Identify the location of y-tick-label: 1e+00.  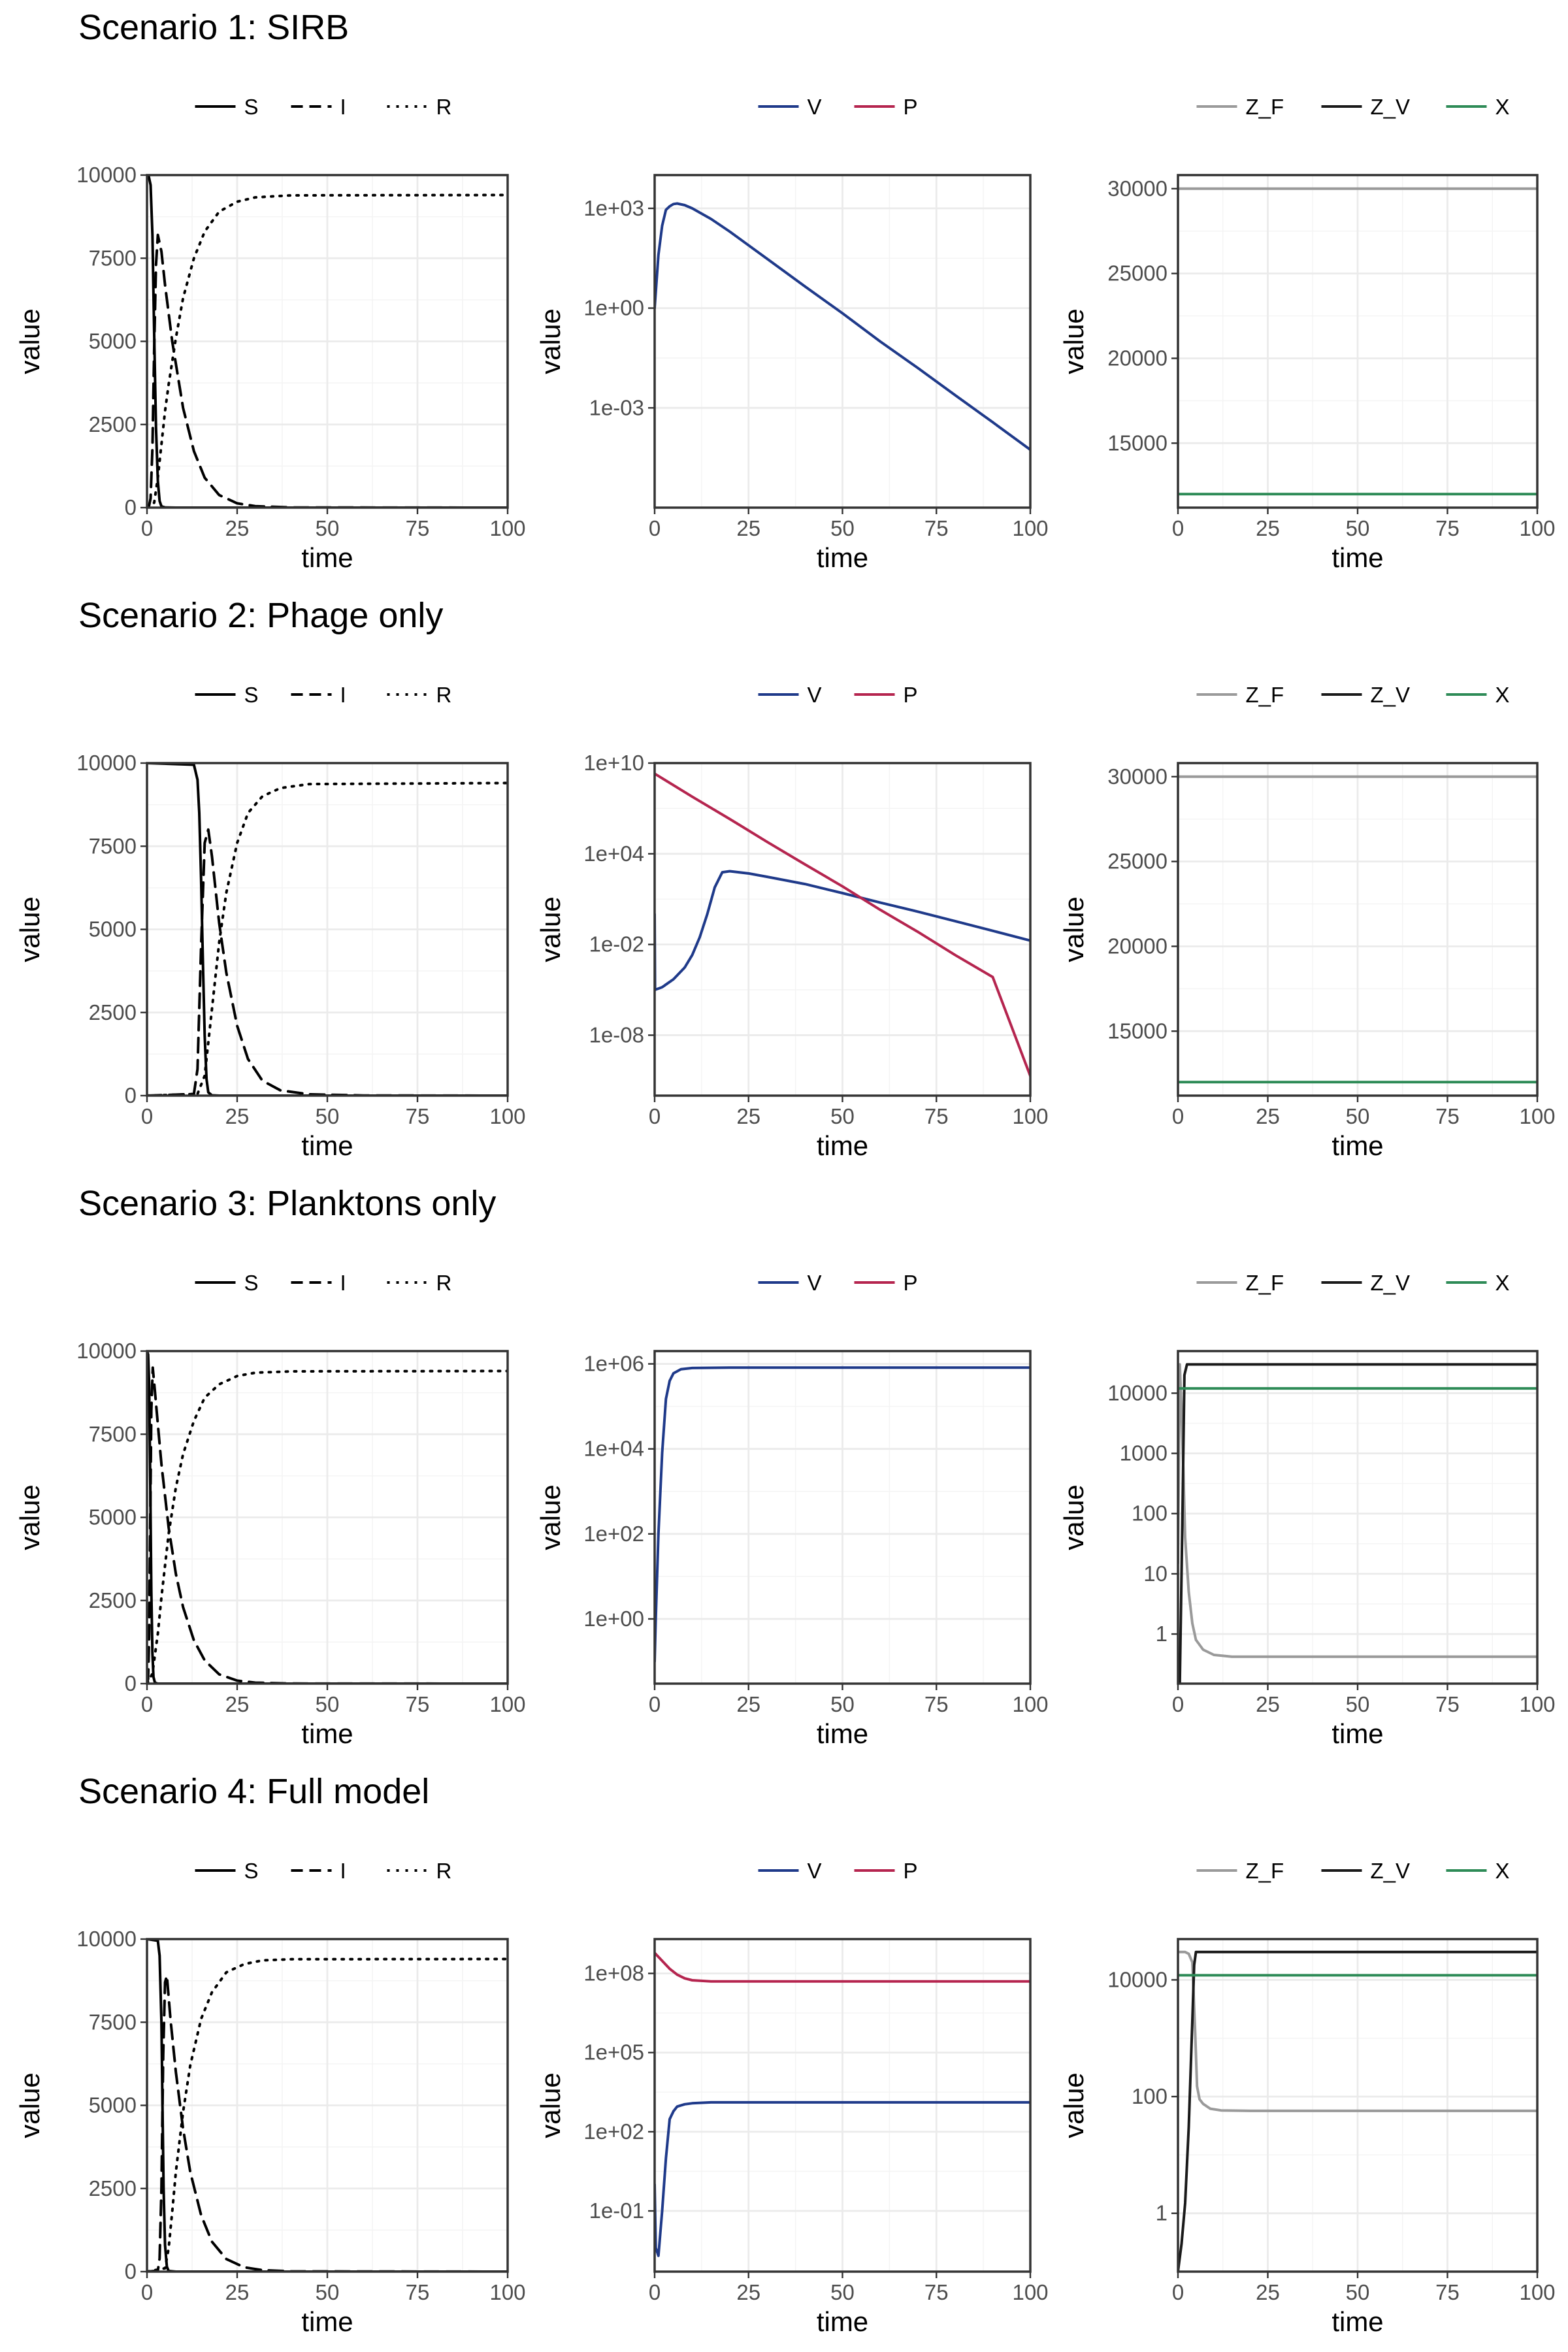
(613, 1619).